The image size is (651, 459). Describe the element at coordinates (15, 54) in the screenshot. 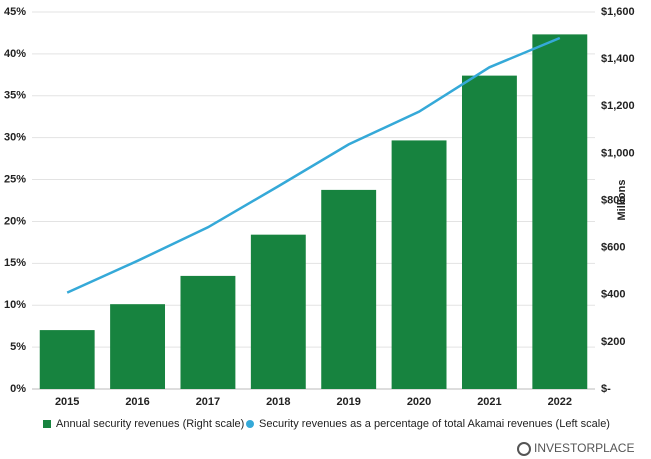

I see `y-tick-label: 40%` at that location.